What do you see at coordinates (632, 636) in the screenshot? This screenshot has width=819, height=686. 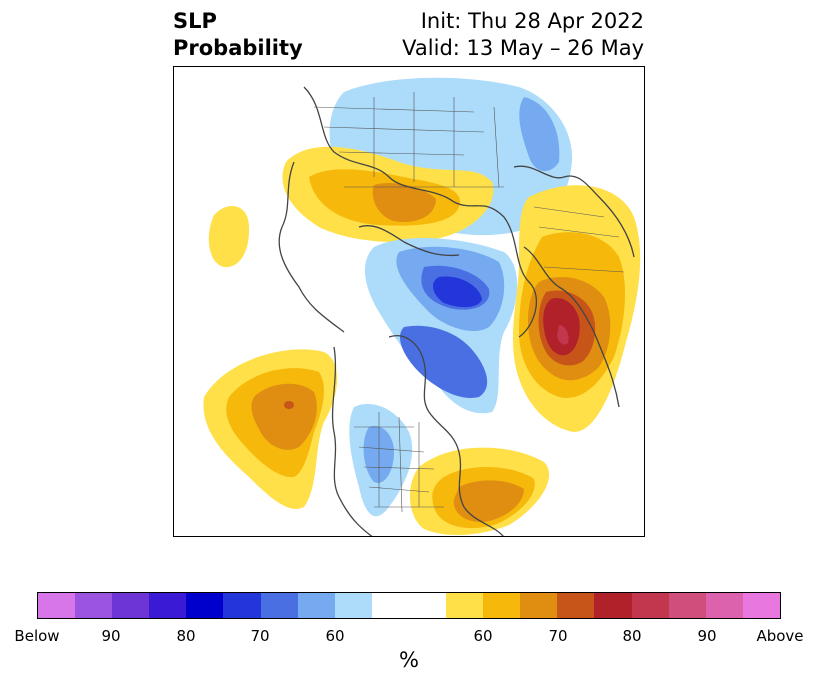 I see `colorbar-tick-above-80: 80` at bounding box center [632, 636].